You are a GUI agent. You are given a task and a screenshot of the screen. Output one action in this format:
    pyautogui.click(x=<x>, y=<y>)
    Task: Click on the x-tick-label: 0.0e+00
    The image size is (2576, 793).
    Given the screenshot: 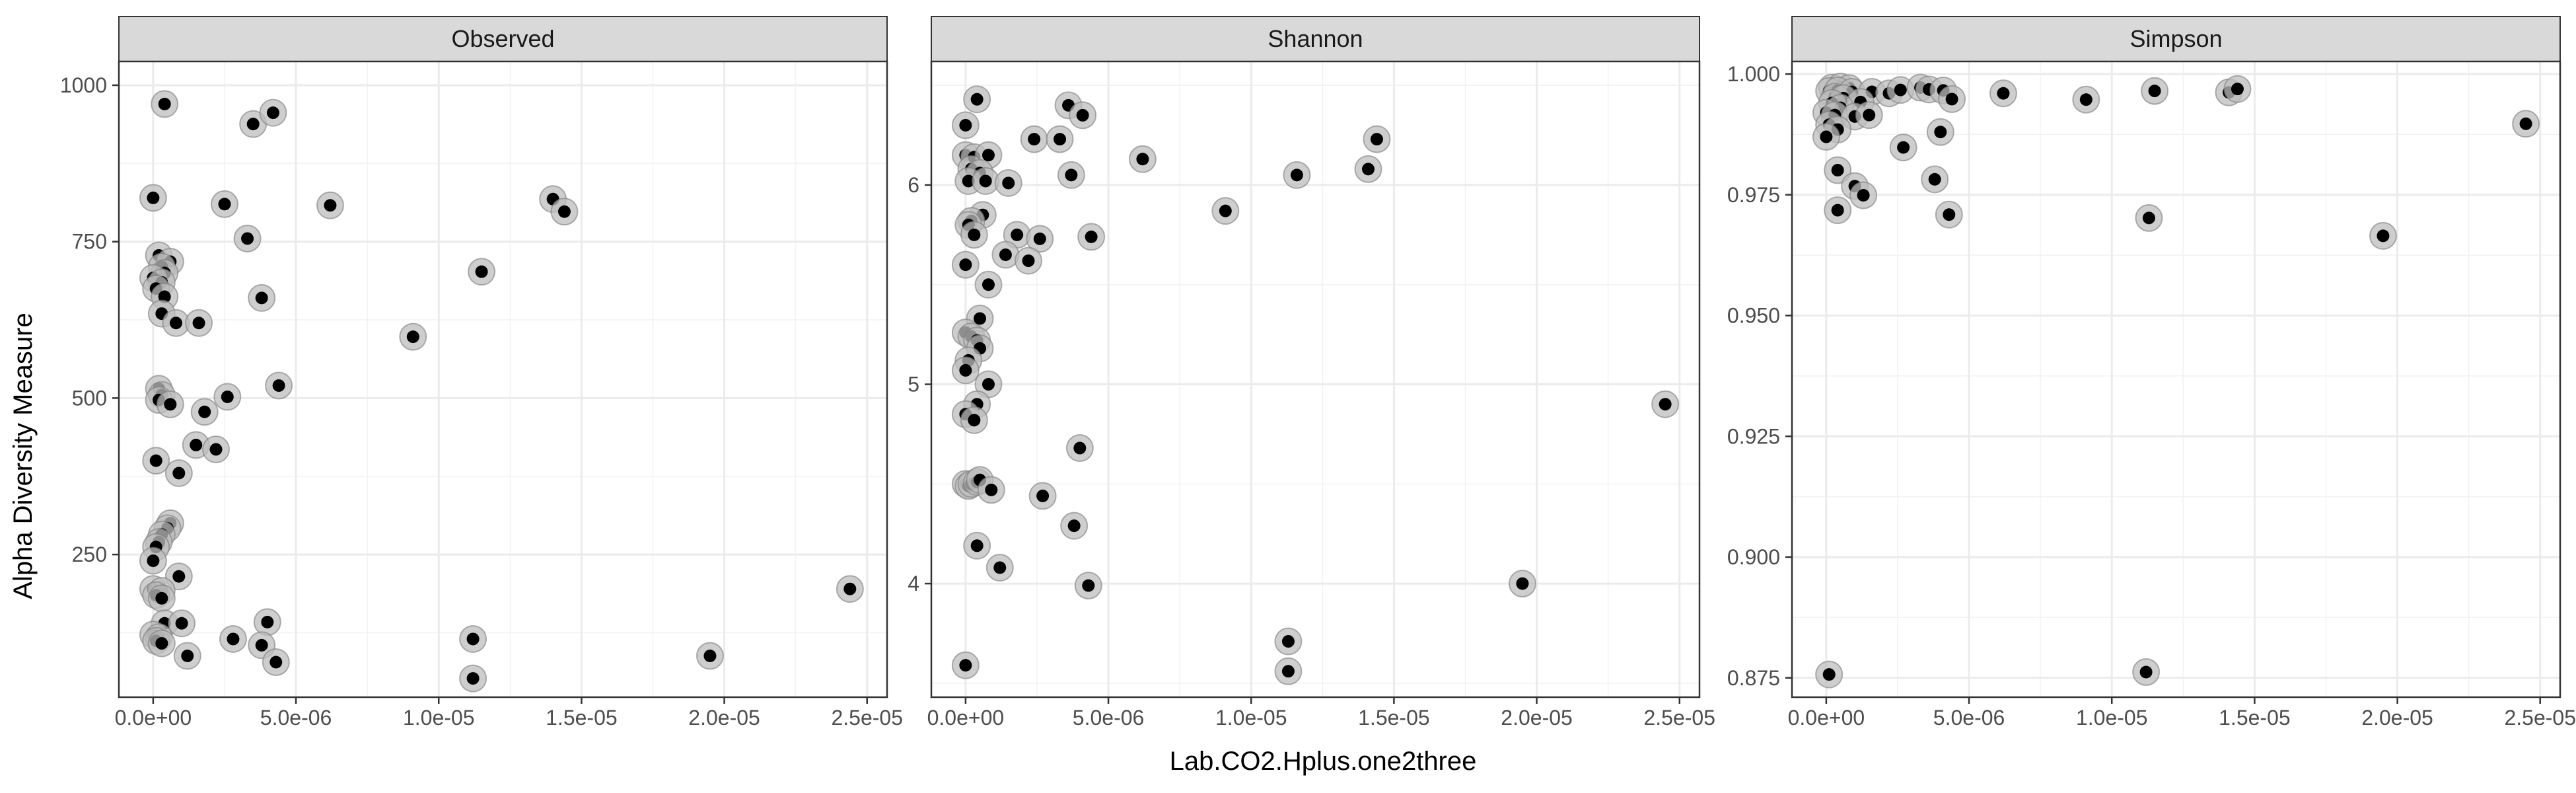 What is the action you would take?
    pyautogui.click(x=966, y=718)
    